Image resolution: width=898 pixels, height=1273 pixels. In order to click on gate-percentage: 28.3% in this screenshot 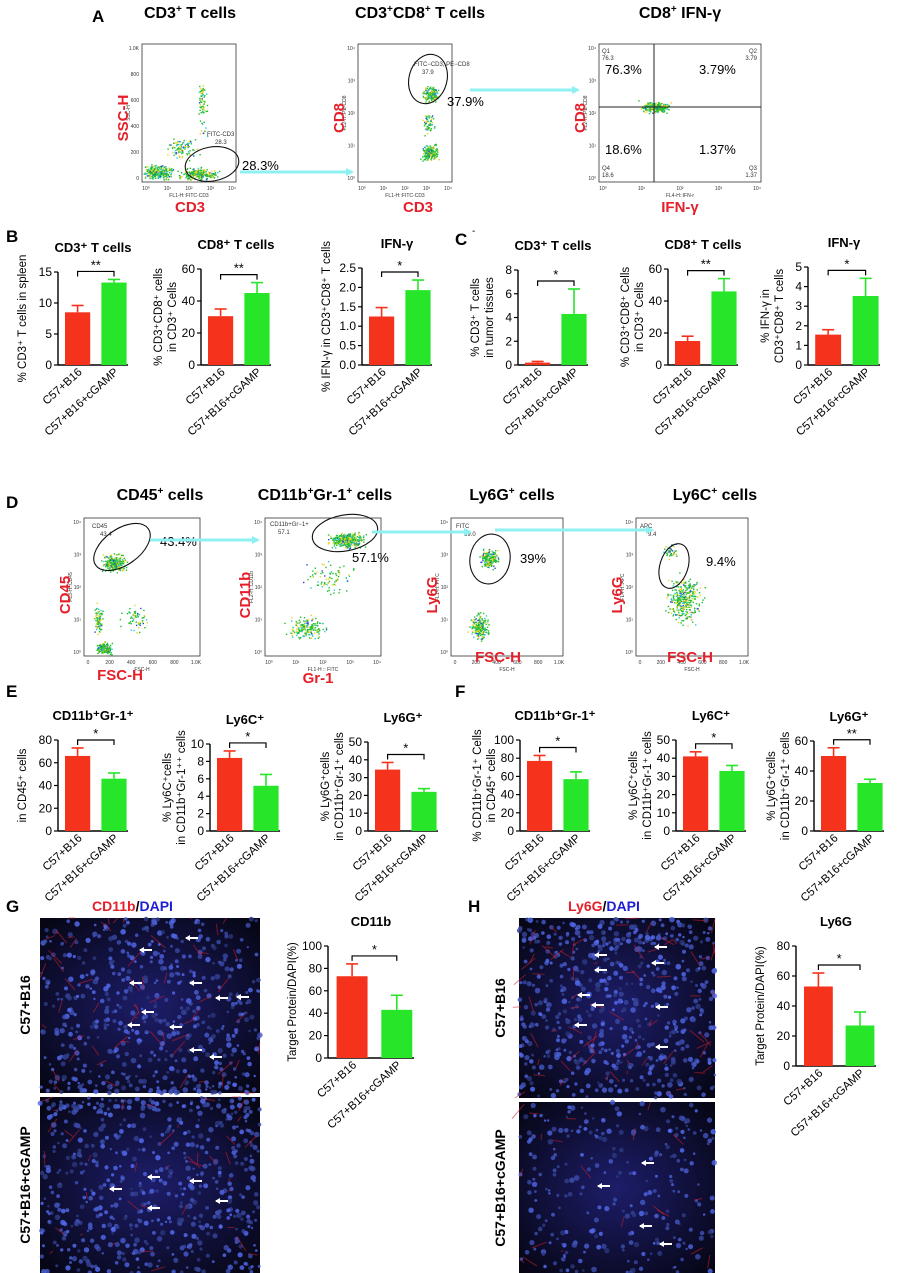, I will do `click(260, 165)`.